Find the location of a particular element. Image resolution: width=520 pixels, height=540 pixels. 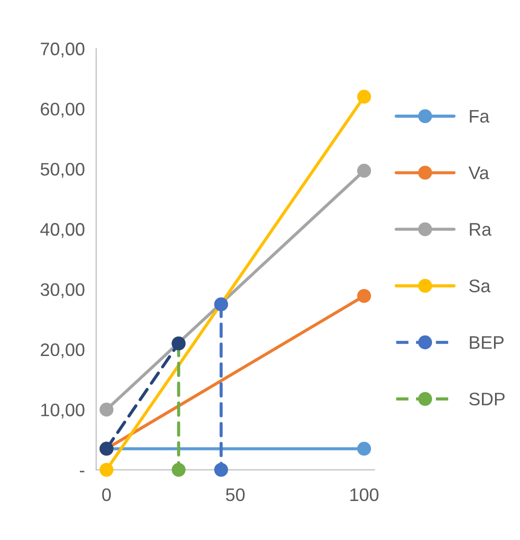

y-tick-label: 60,00 is located at coordinates (62, 110).